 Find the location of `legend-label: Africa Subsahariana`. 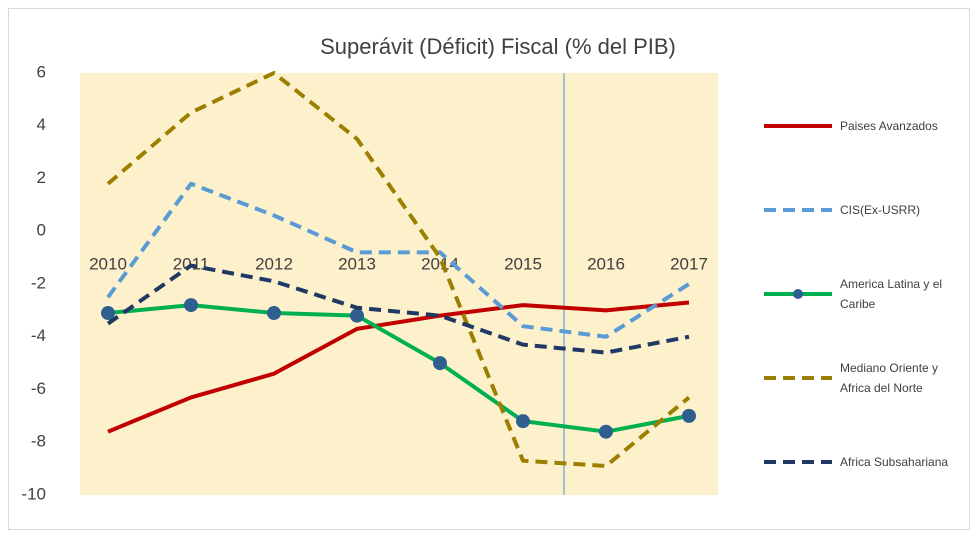

legend-label: Africa Subsahariana is located at coordinates (894, 462).